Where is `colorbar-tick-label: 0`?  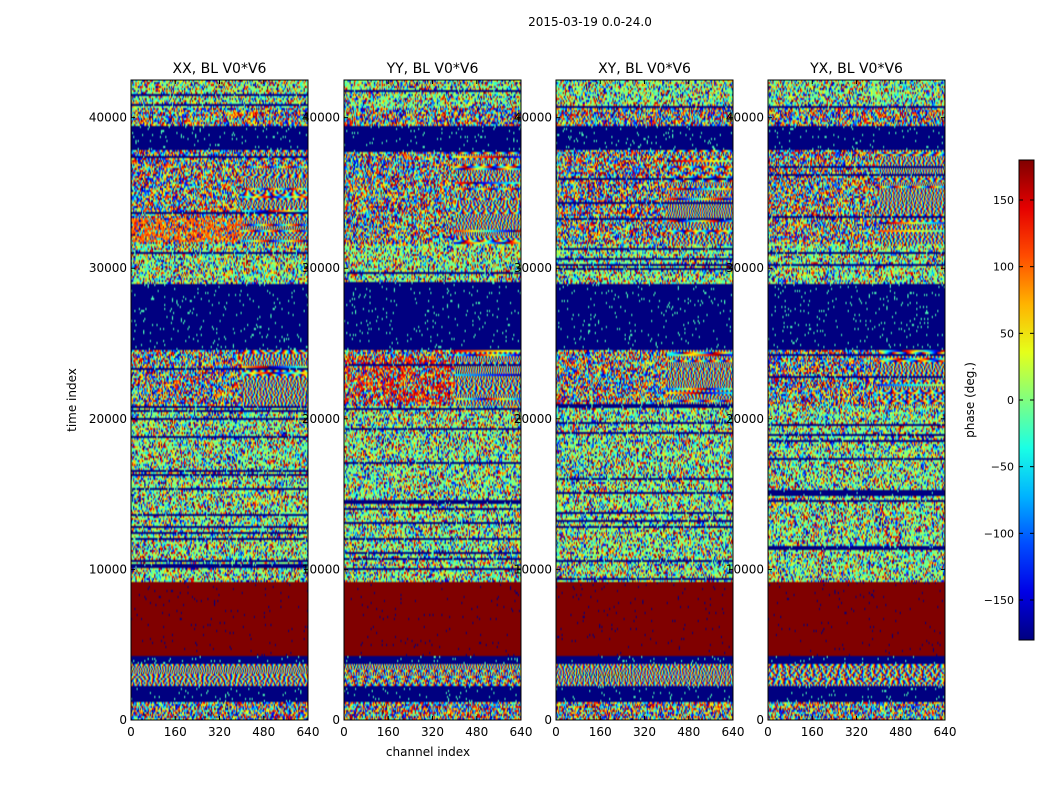
colorbar-tick-label: 0 is located at coordinates (1010, 400).